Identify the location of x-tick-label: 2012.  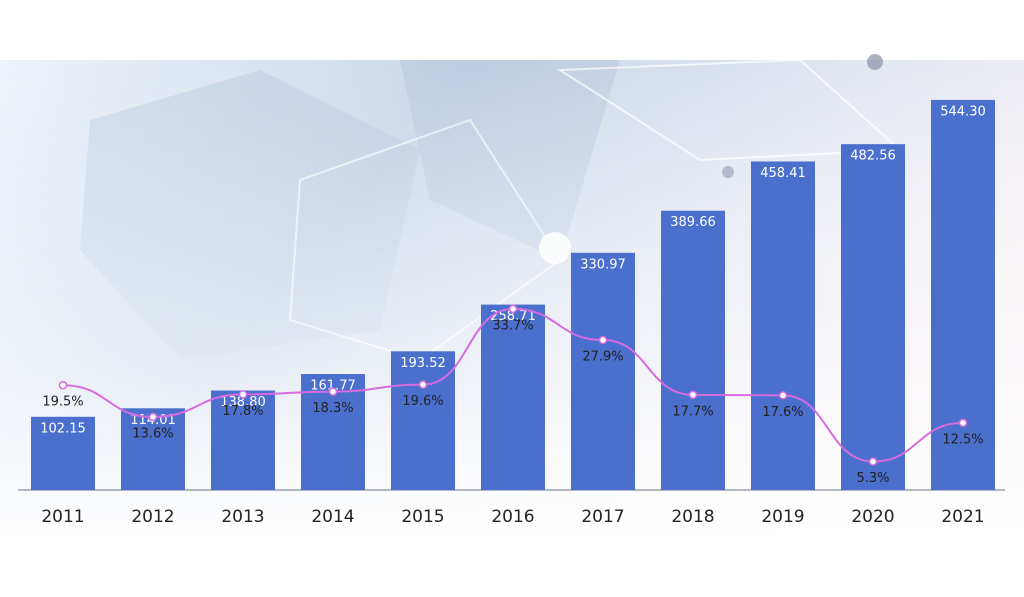
(152, 517).